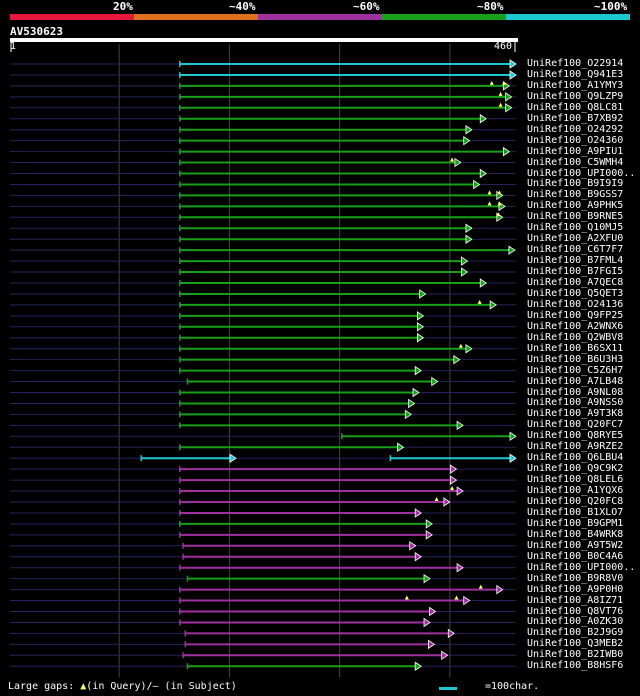 The width and height of the screenshot is (640, 696). I want to click on hit-label: UniRef100_O24292, so click(575, 129).